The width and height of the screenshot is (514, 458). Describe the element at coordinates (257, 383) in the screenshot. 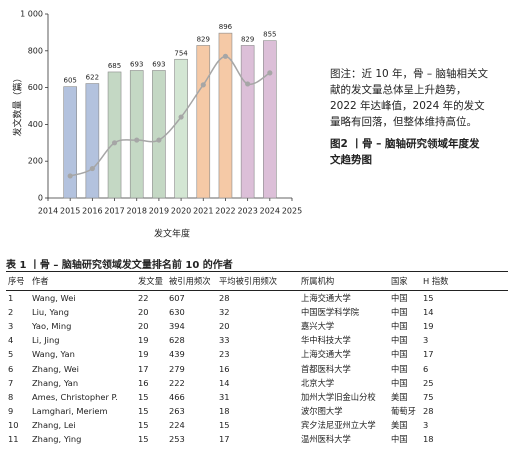

I see `table-row: 7 Zhang, Yan 16 222 14 北京大学 中国 25` at that location.